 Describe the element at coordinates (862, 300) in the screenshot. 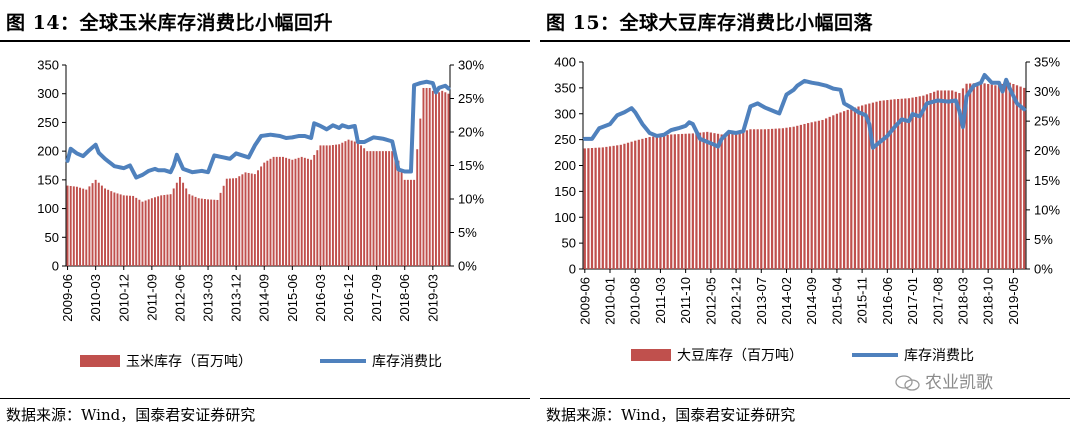

I see `x-tick-label: 2015-11` at that location.